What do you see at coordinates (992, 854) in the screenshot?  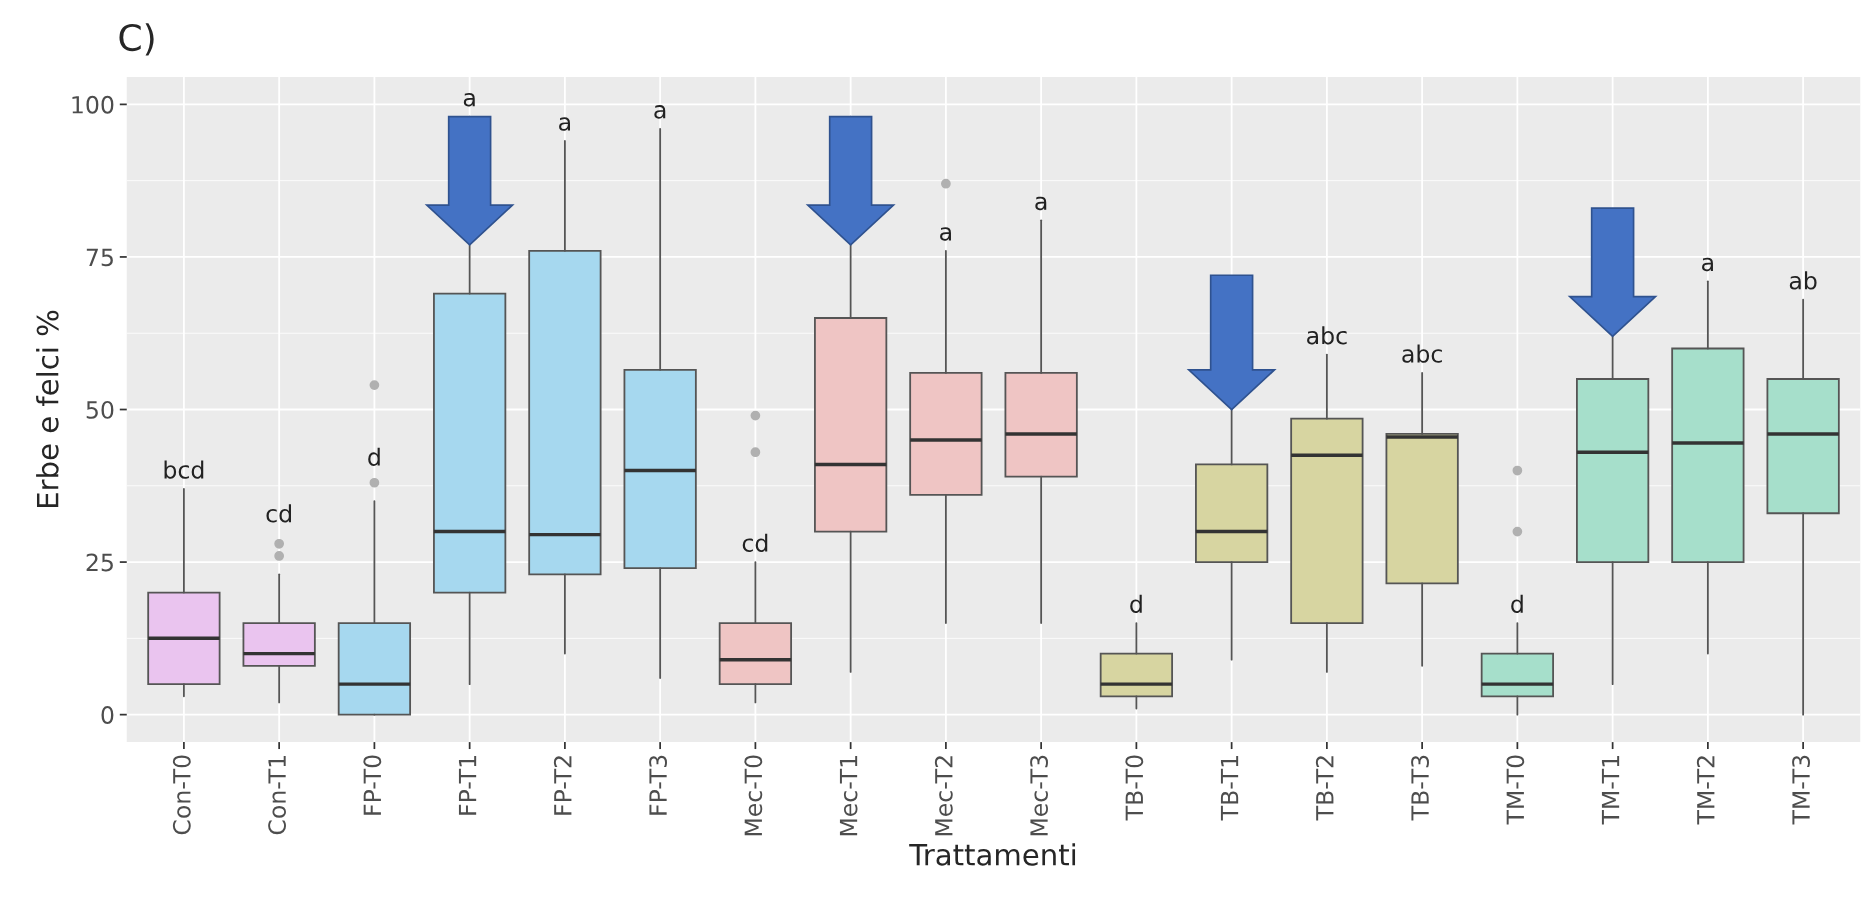 I see `x-axis-title: Trattamenti` at bounding box center [992, 854].